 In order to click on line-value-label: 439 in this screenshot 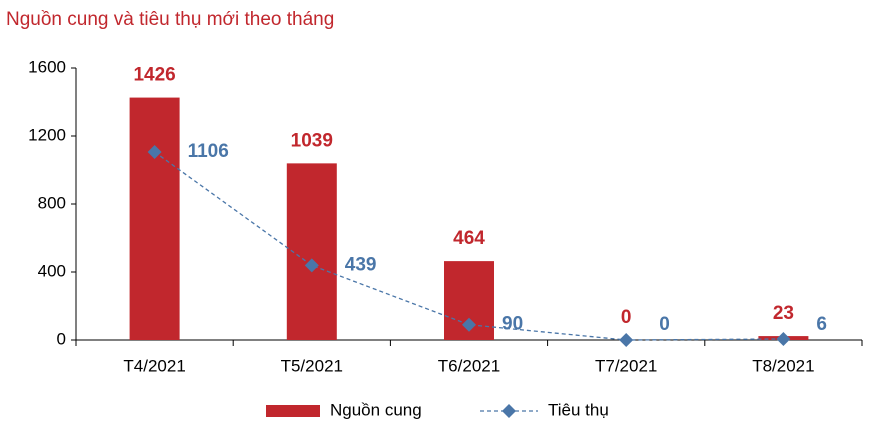, I will do `click(361, 264)`.